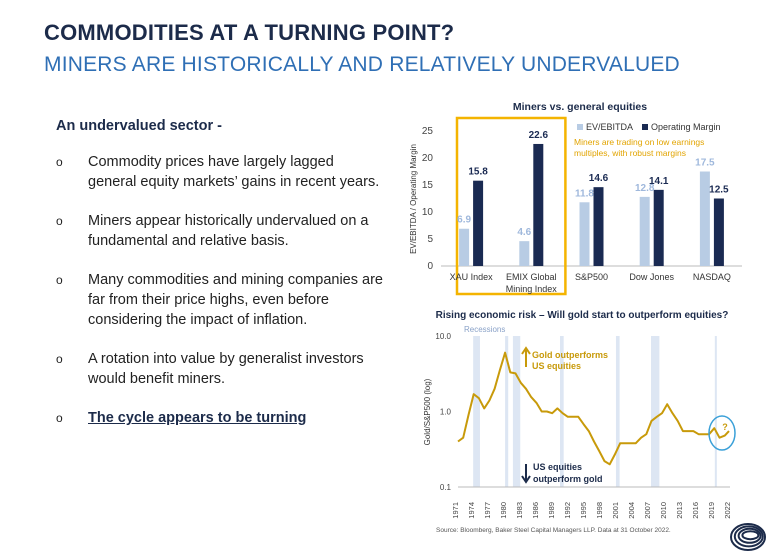  What do you see at coordinates (647, 510) in the screenshot?
I see `line-x-tick-label: 2007` at bounding box center [647, 510].